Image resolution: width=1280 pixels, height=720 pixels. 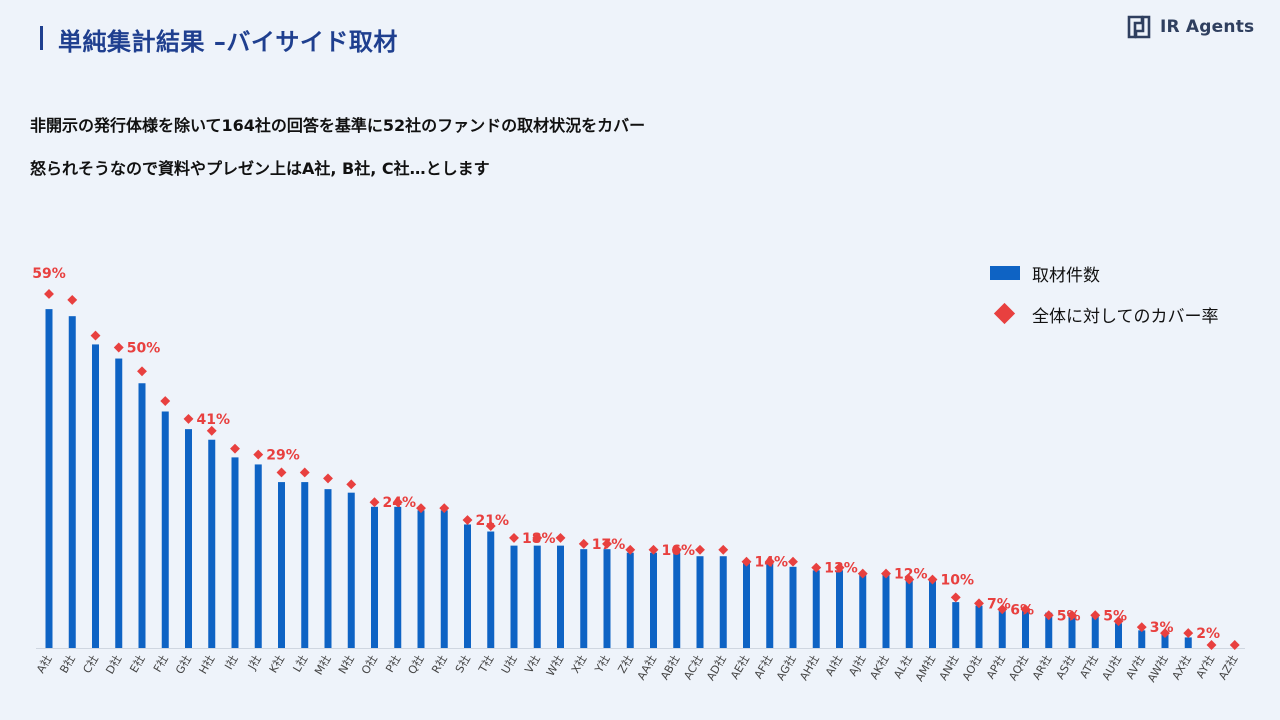 What do you see at coordinates (1207, 27) in the screenshot?
I see `logo-text: IR Agents` at bounding box center [1207, 27].